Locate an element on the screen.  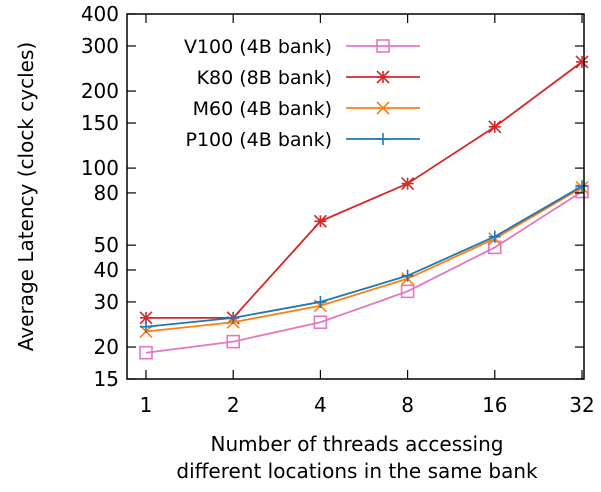
y-tick-label: 80 is located at coordinates (106, 193).